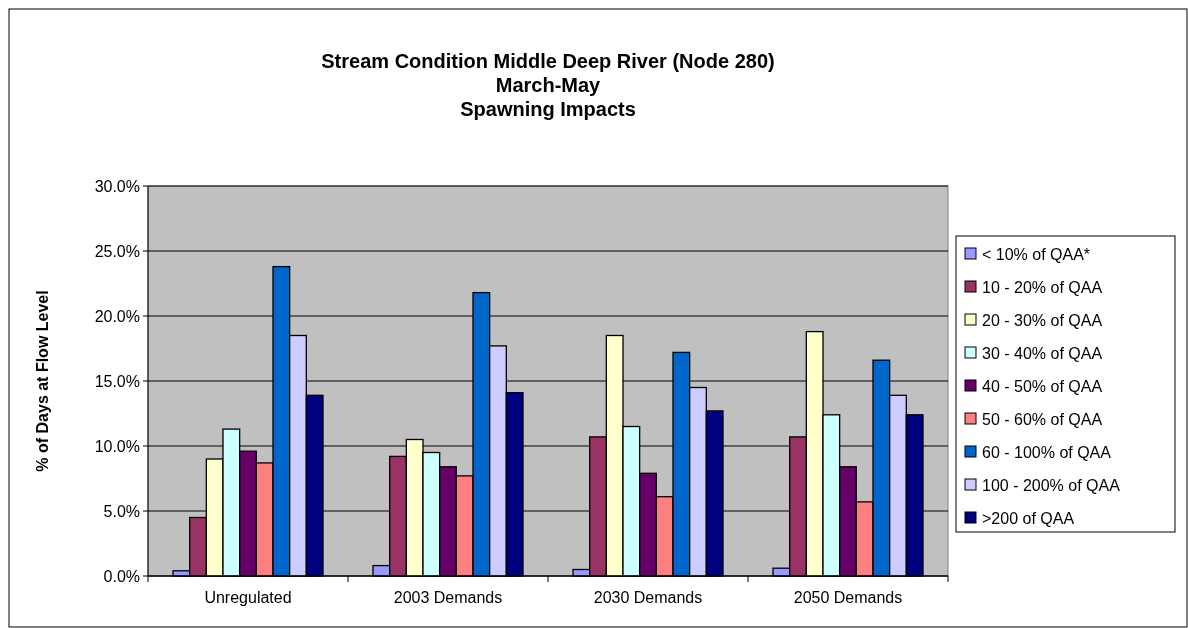  What do you see at coordinates (1036, 254) in the screenshot?
I see `legend-label: < 10% of QAA*` at bounding box center [1036, 254].